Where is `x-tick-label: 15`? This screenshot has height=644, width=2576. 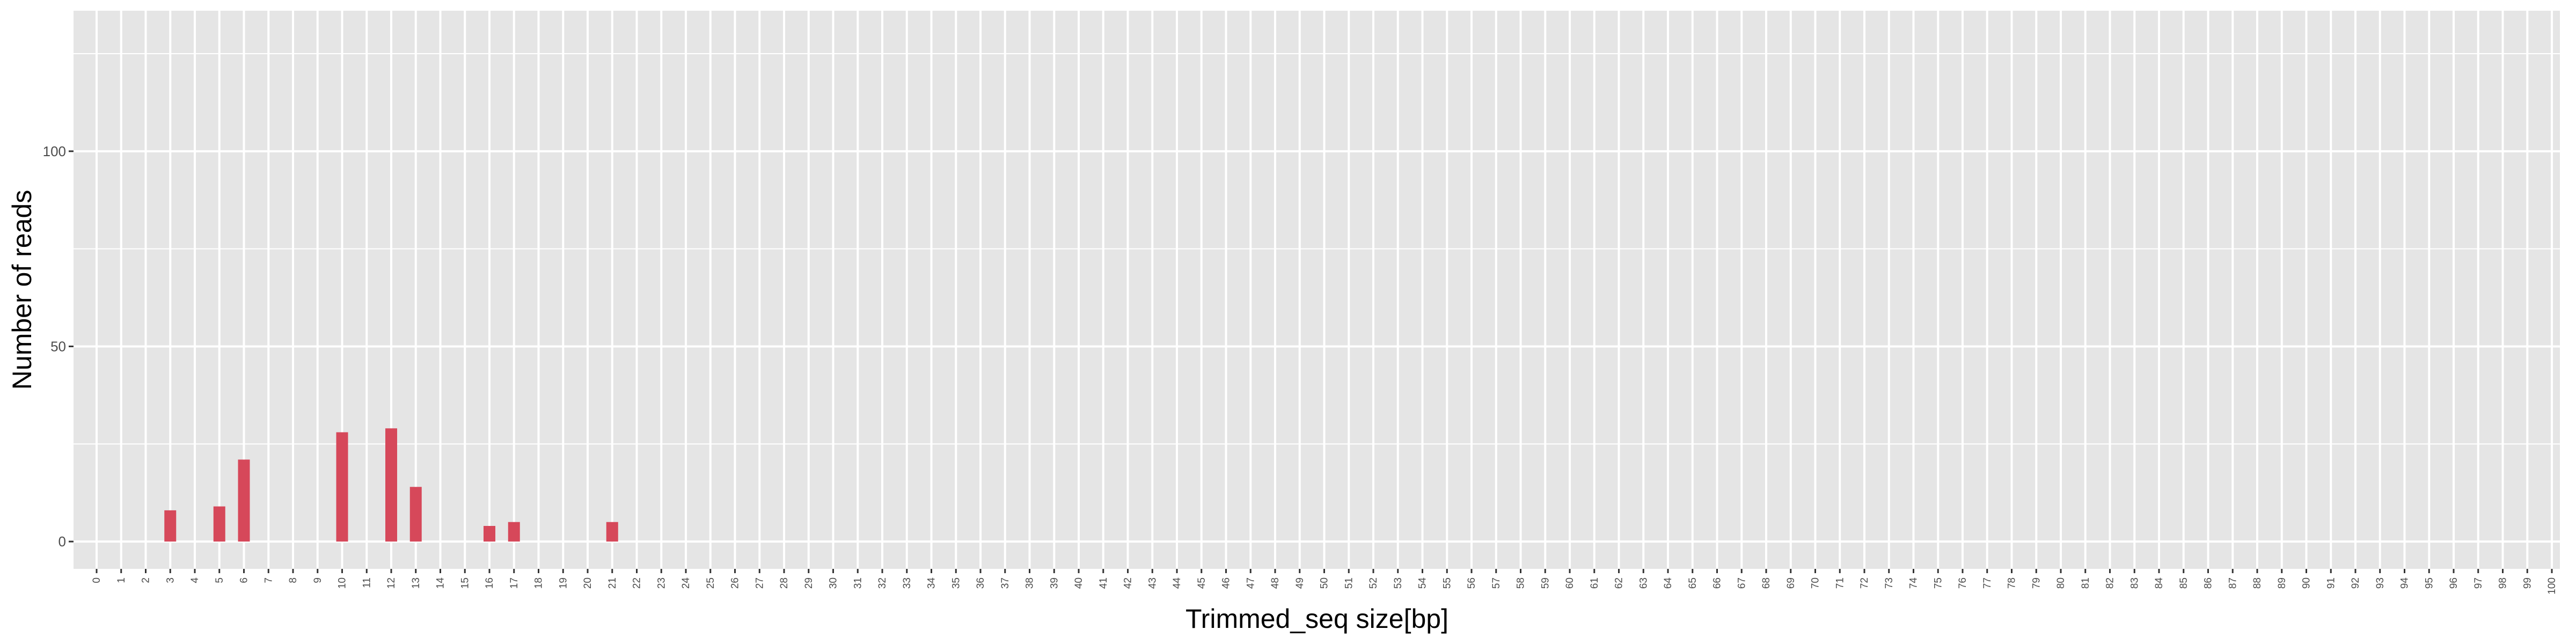
x-tick-label: 15 is located at coordinates (465, 583).